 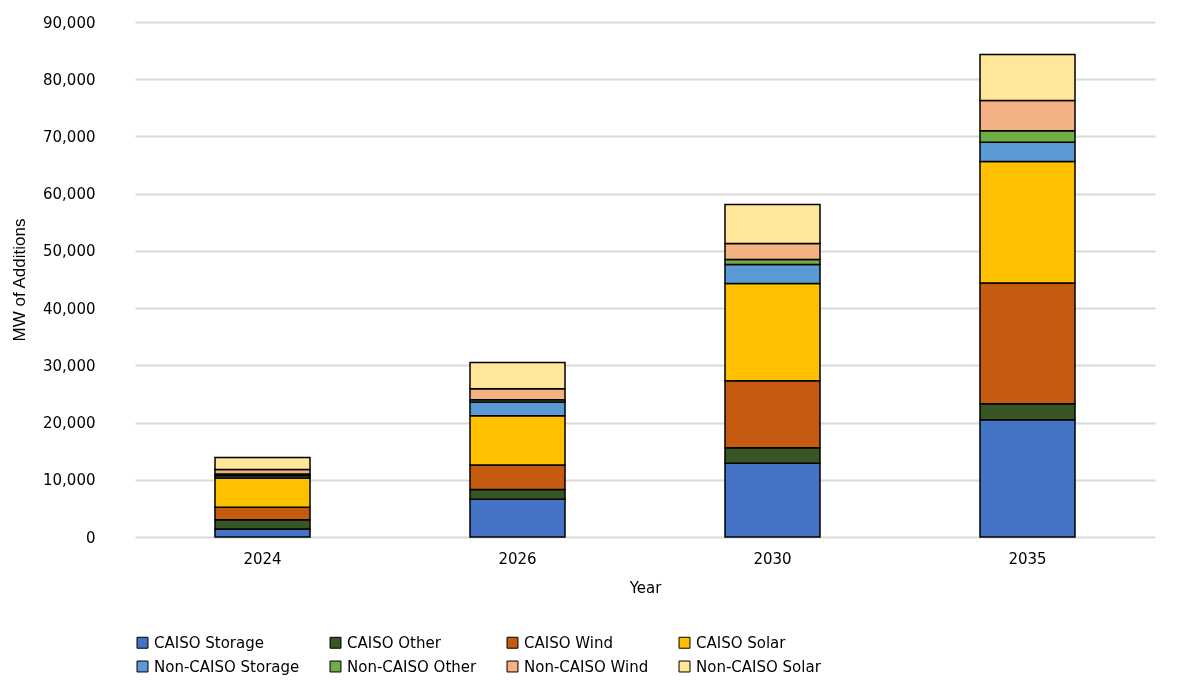 What do you see at coordinates (645, 587) in the screenshot?
I see `x-axis-title: Year` at bounding box center [645, 587].